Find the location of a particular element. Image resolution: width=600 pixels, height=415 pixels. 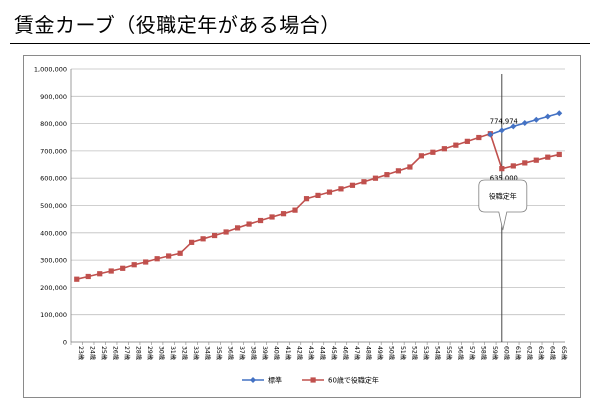

x-tick-label: 60歳 is located at coordinates (506, 353).